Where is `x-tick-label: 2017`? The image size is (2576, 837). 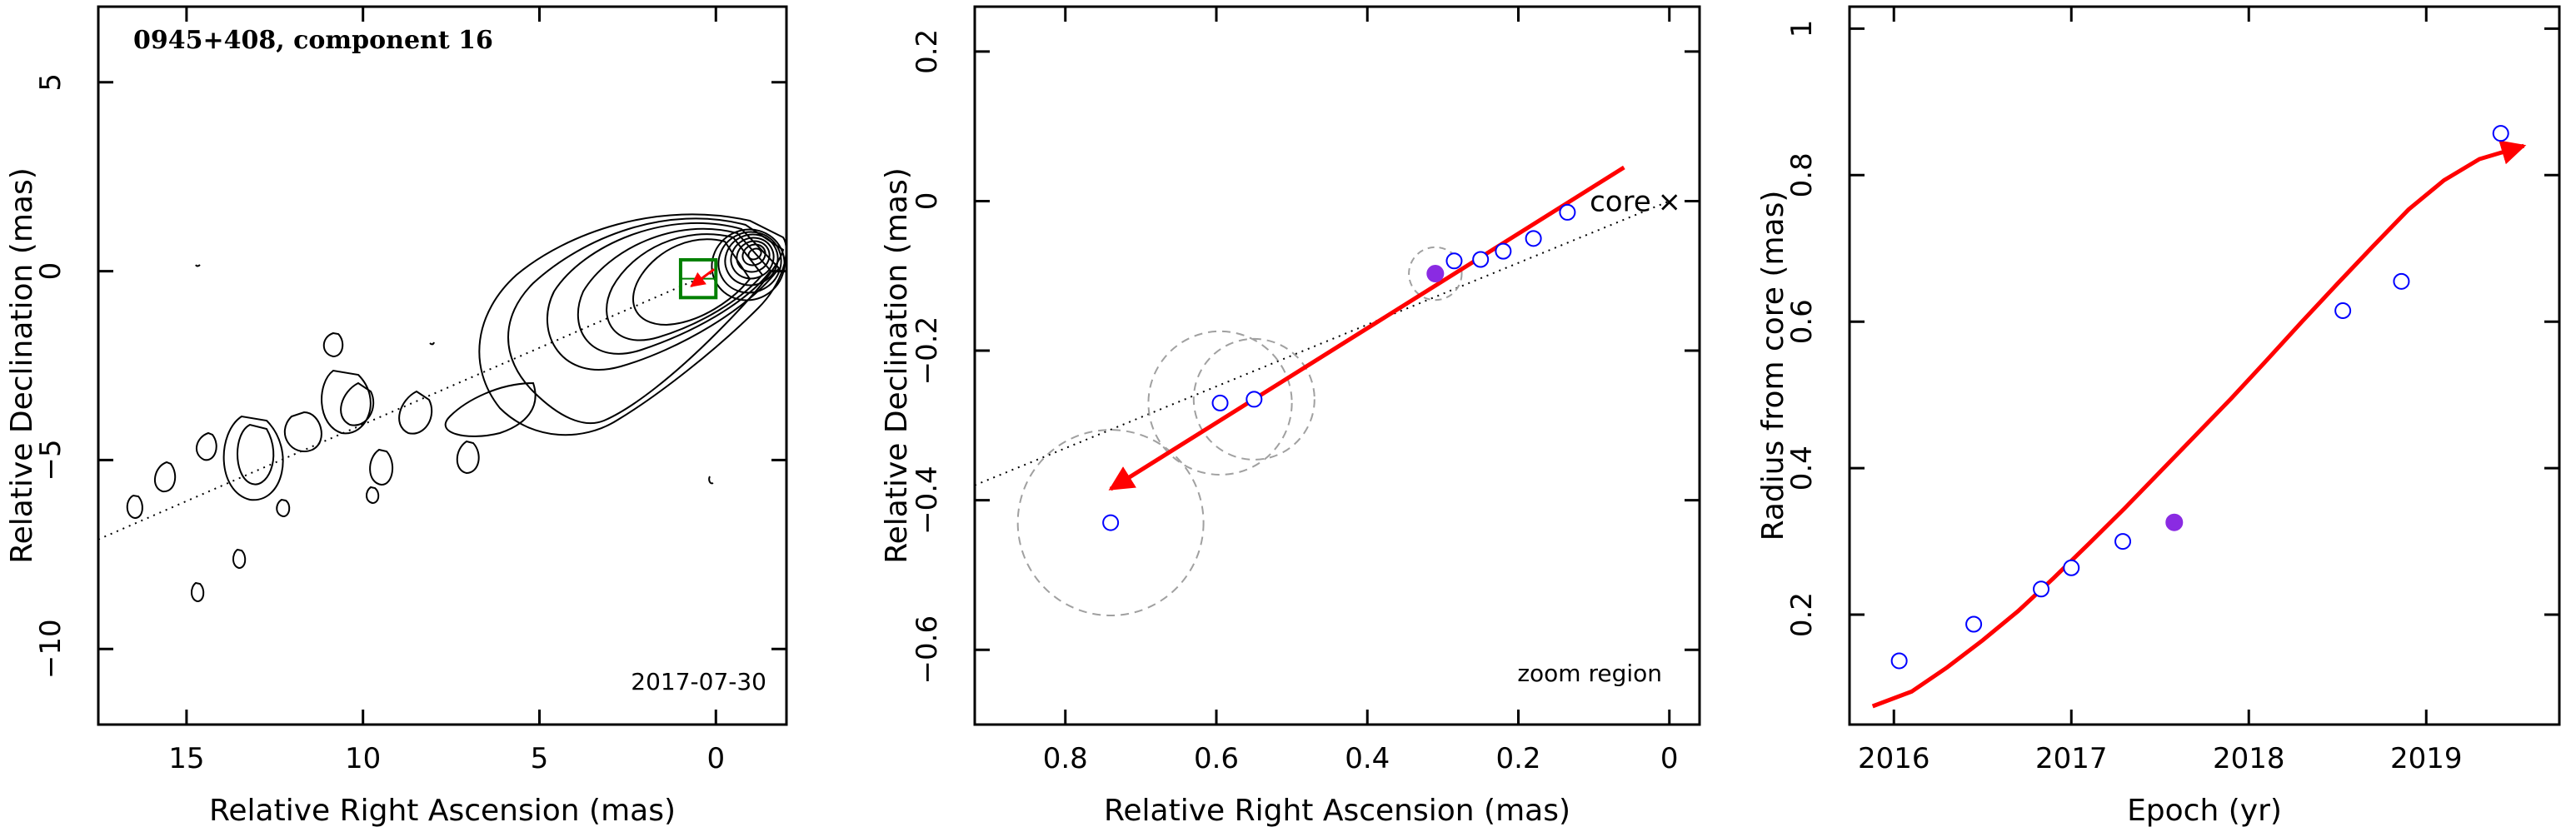 x-tick-label: 2017 is located at coordinates (2071, 758).